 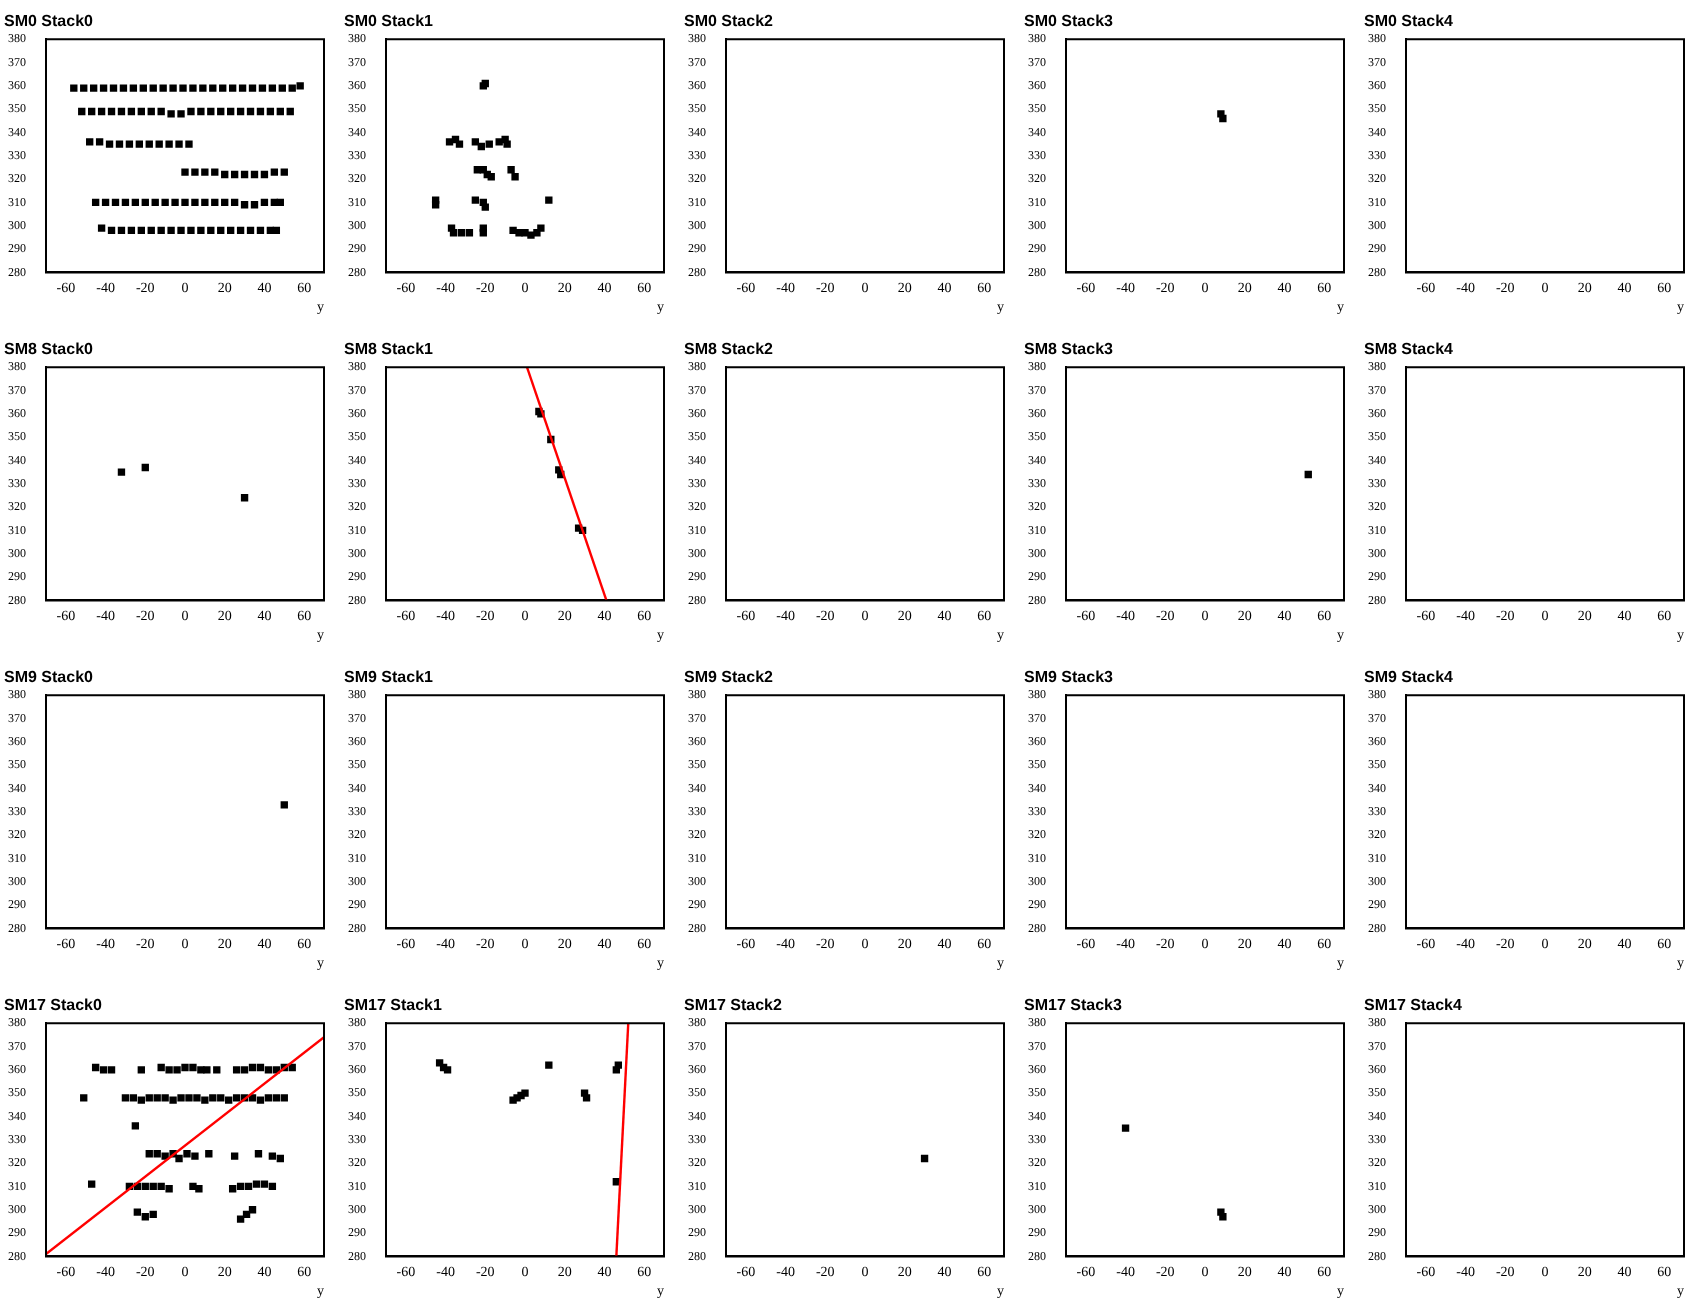 What do you see at coordinates (1409, 349) in the screenshot?
I see `chart-title: SM8 Stack4` at bounding box center [1409, 349].